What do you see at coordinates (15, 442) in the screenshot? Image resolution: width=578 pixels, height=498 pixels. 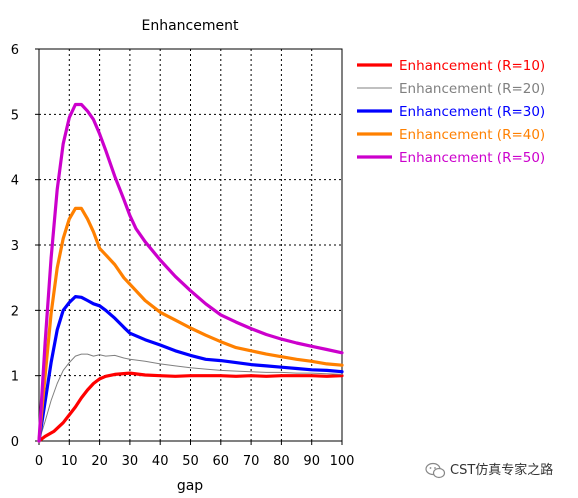 I see `y-tick-label: 0` at bounding box center [15, 442].